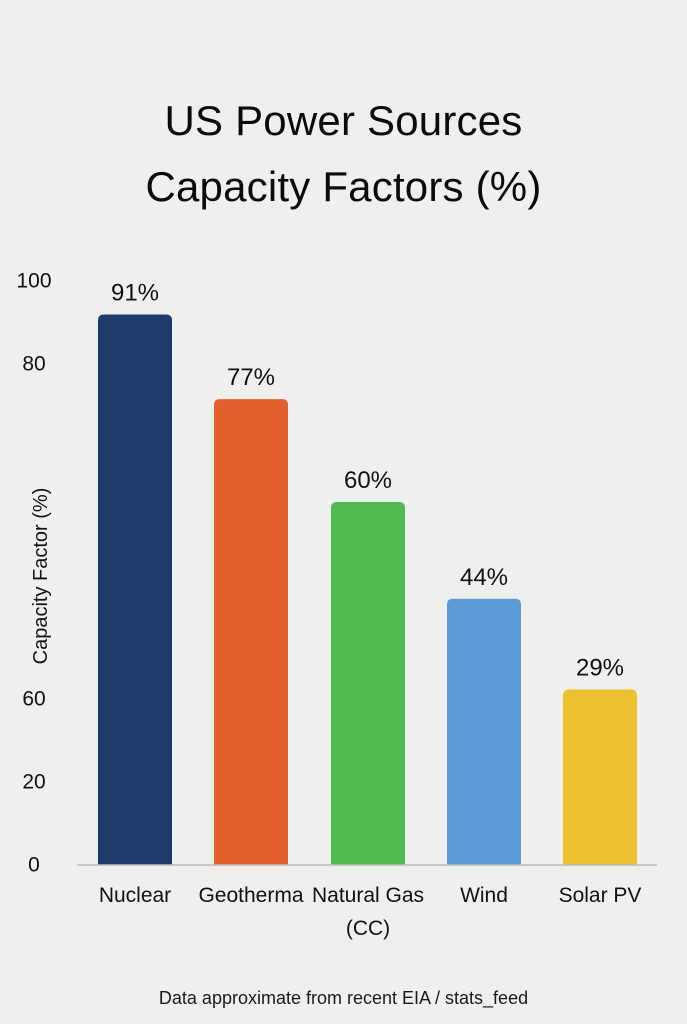  What do you see at coordinates (343, 186) in the screenshot?
I see `chart-title-line-2: Capacity Factors (%)` at bounding box center [343, 186].